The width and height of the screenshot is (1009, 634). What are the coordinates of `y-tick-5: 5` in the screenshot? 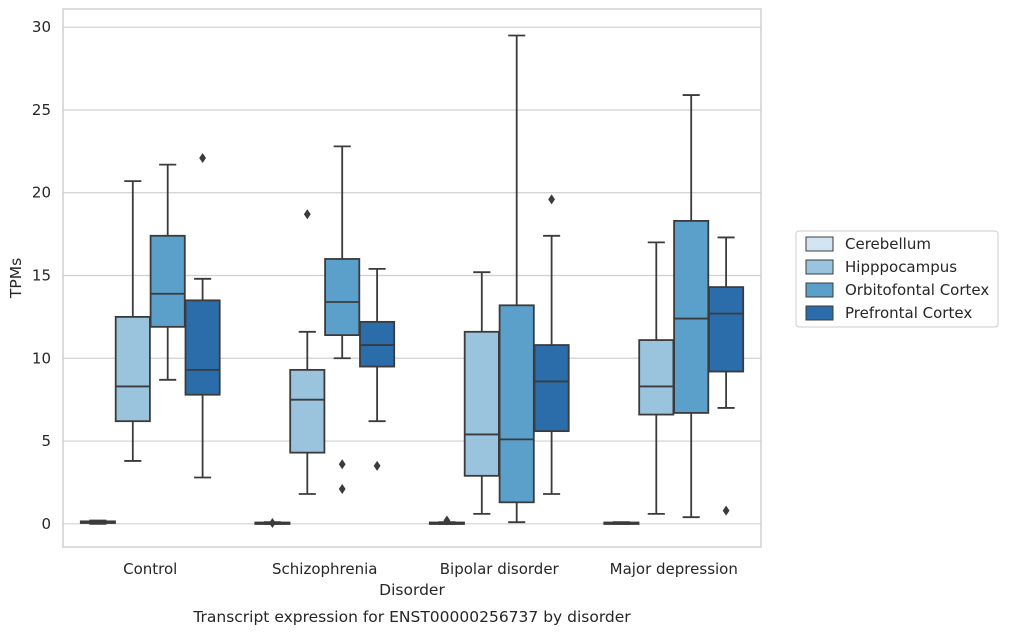 It's located at (46, 441).